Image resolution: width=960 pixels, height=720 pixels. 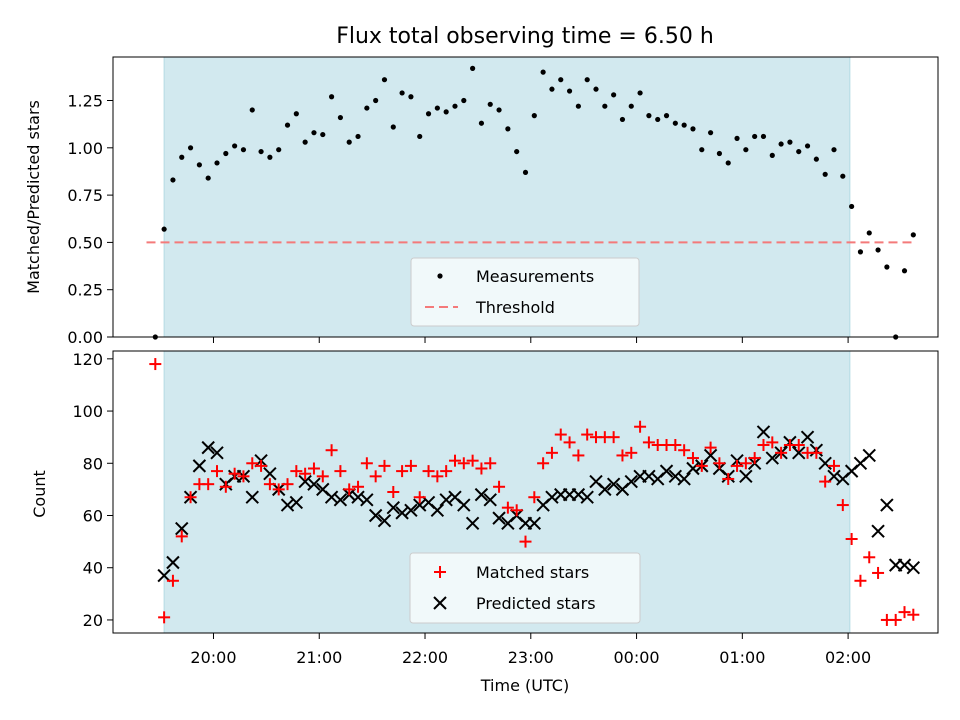 I want to click on legend-marker-measurements, so click(x=440, y=276).